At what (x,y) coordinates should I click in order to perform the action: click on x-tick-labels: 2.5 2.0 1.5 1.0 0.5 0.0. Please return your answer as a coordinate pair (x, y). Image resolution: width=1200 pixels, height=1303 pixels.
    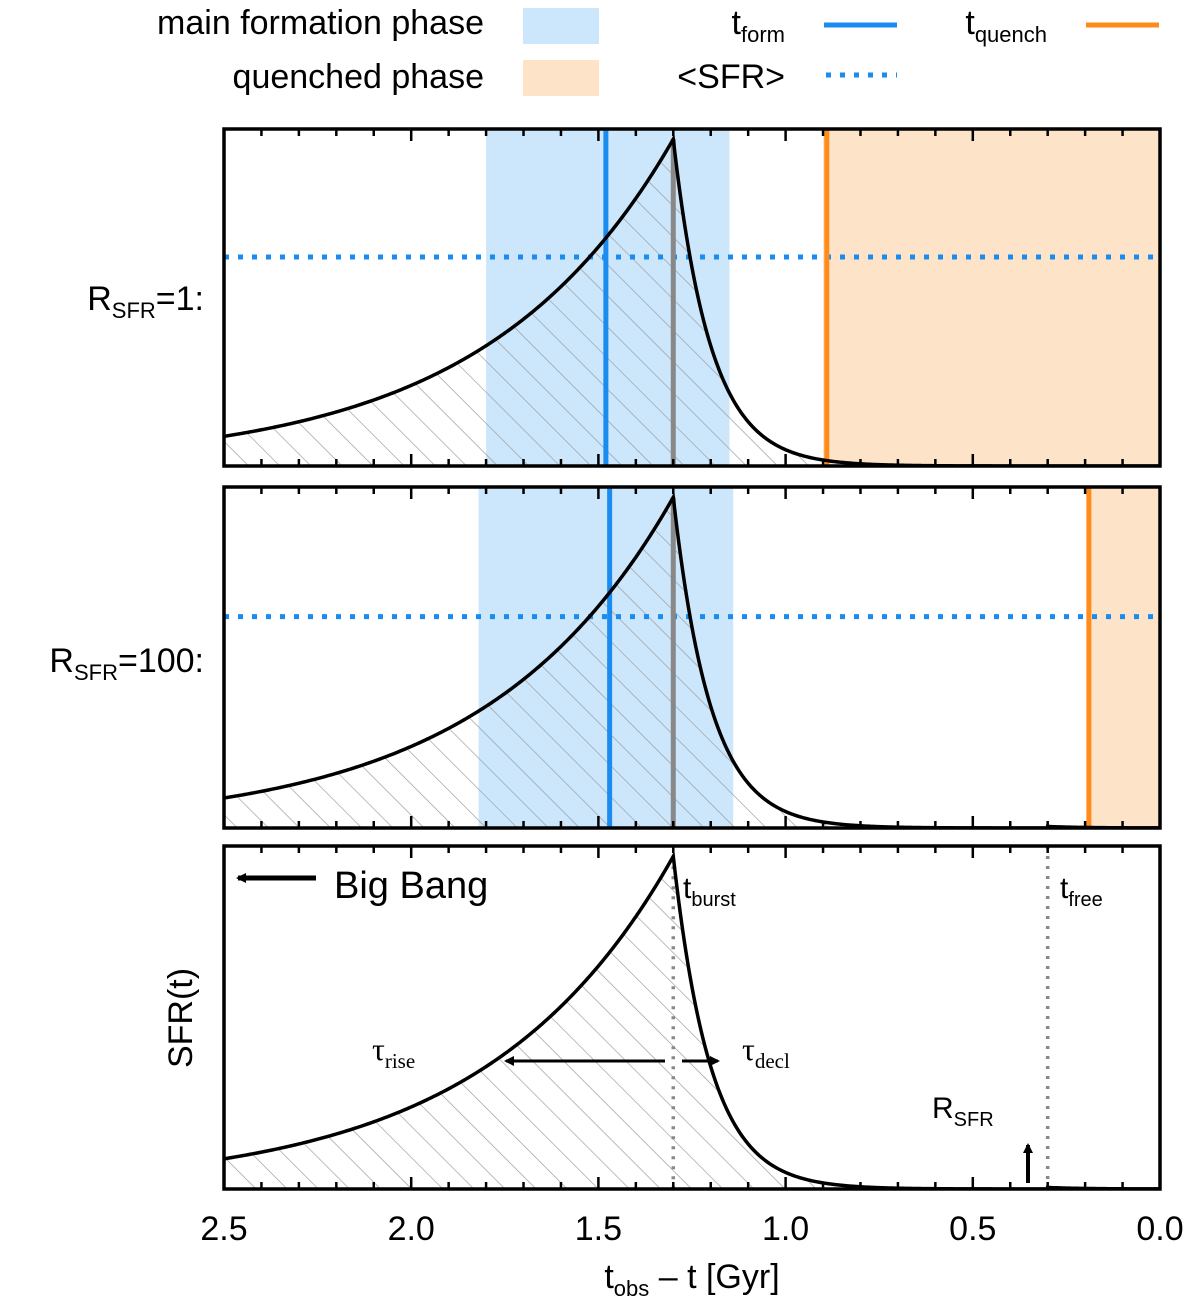
    Looking at the image, I should click on (691, 1229).